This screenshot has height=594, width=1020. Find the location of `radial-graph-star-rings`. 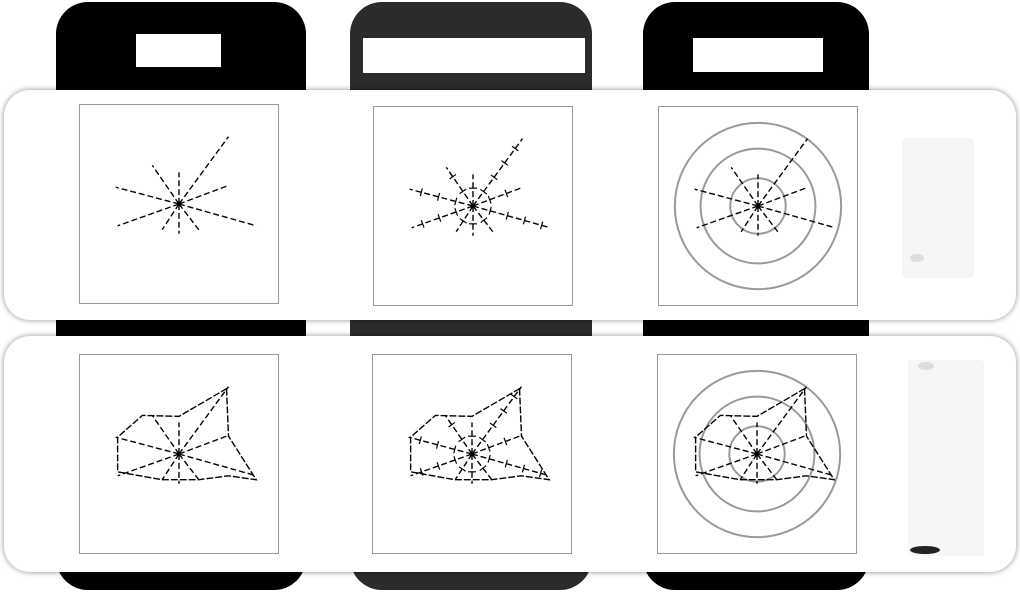

radial-graph-star-rings is located at coordinates (758, 206).